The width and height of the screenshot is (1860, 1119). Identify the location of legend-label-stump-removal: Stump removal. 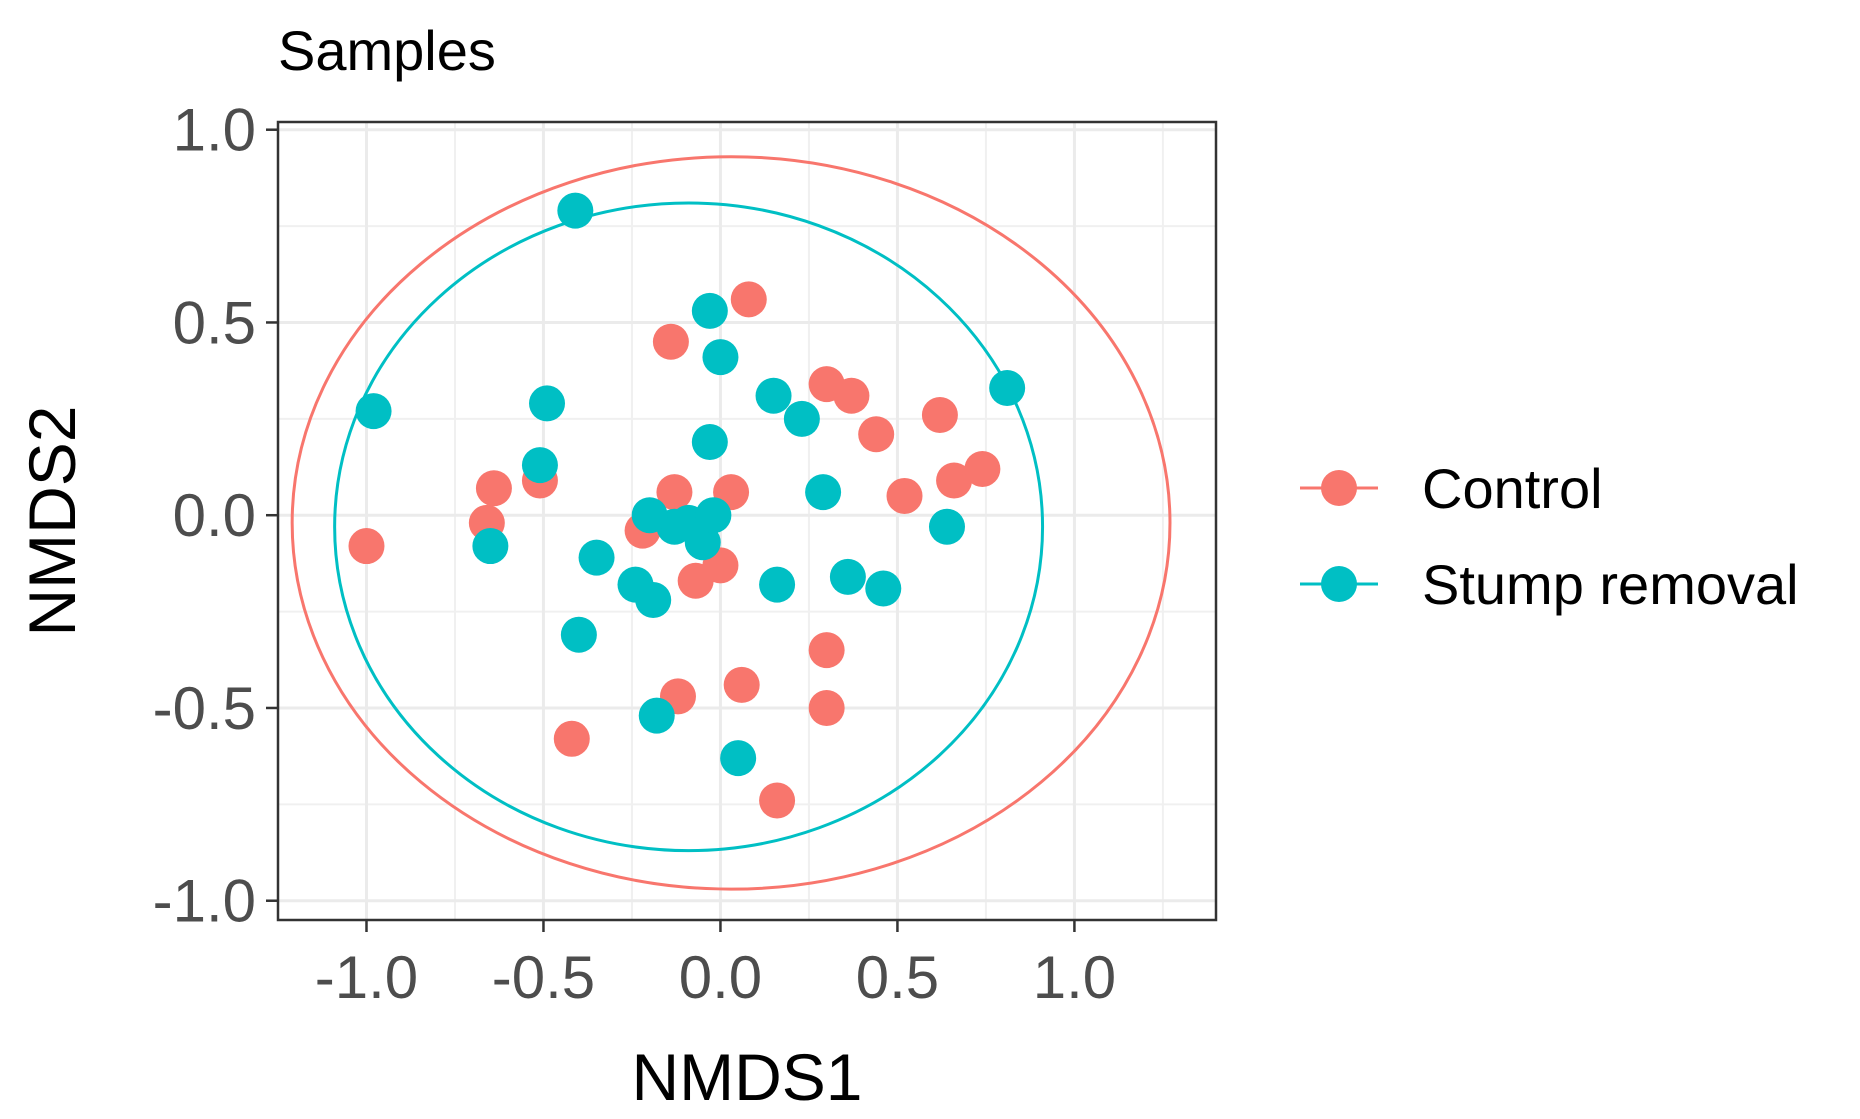
(1610, 584).